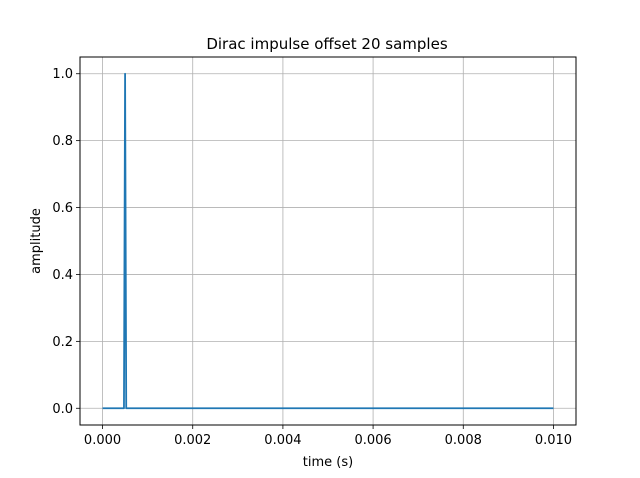 The image size is (640, 478). Describe the element at coordinates (62, 342) in the screenshot. I see `y-tick-label: 0.2` at that location.